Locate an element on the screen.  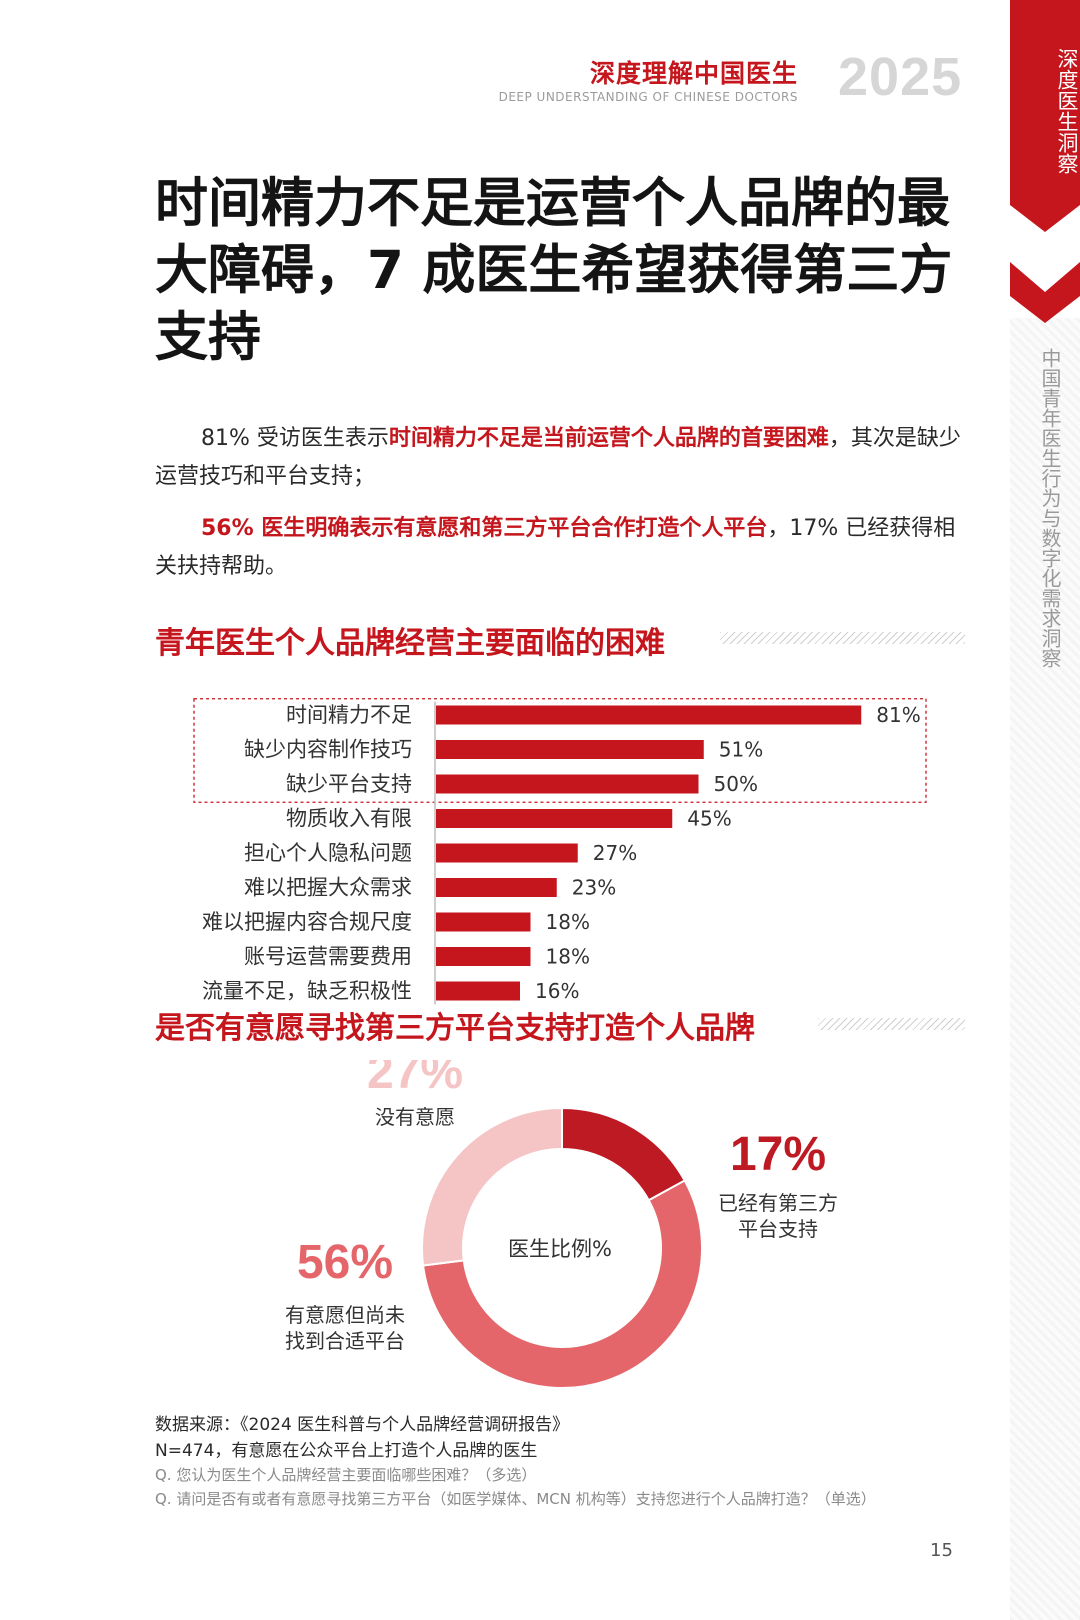
donut-slice-label: 有意愿但尚未 is located at coordinates (345, 1315).